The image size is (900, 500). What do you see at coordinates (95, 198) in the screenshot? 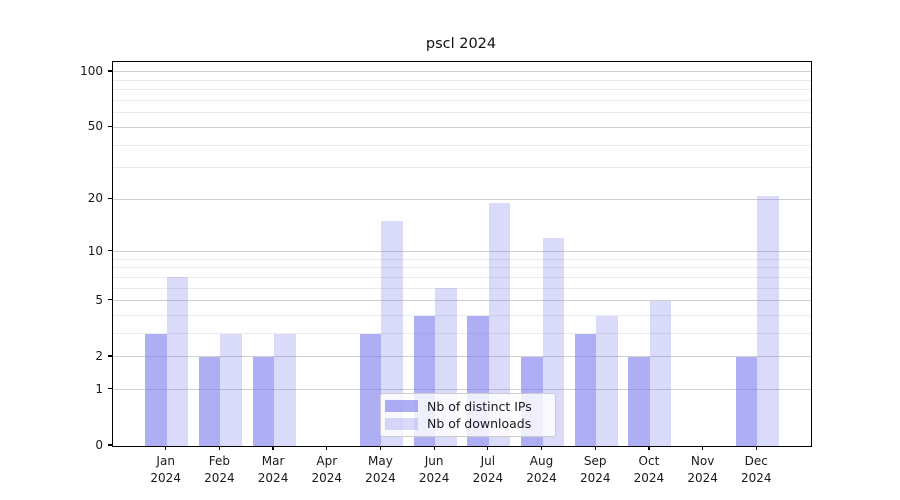
I see `y-tick-label-20: 20` at bounding box center [95, 198].